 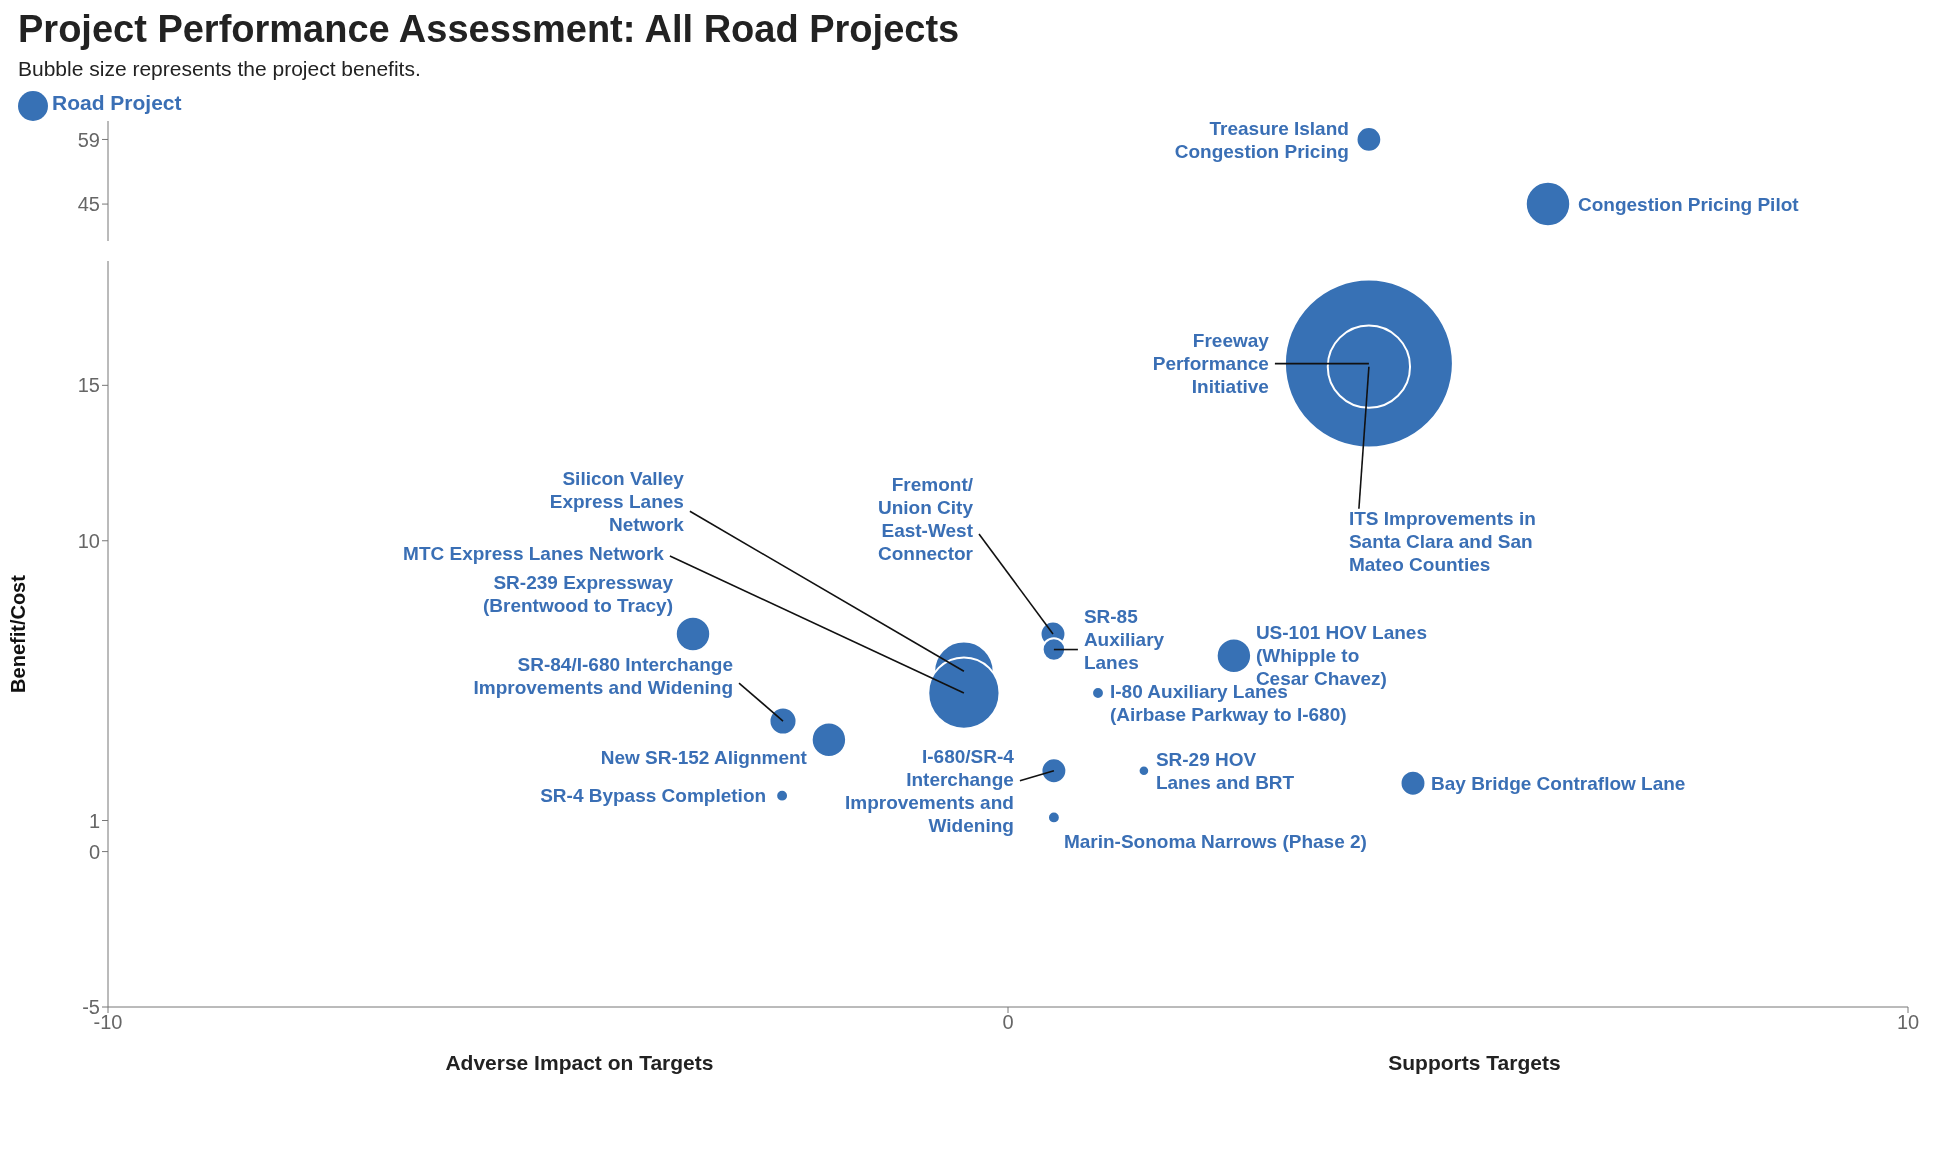 I want to click on y-tick-label: 15, so click(x=88, y=385).